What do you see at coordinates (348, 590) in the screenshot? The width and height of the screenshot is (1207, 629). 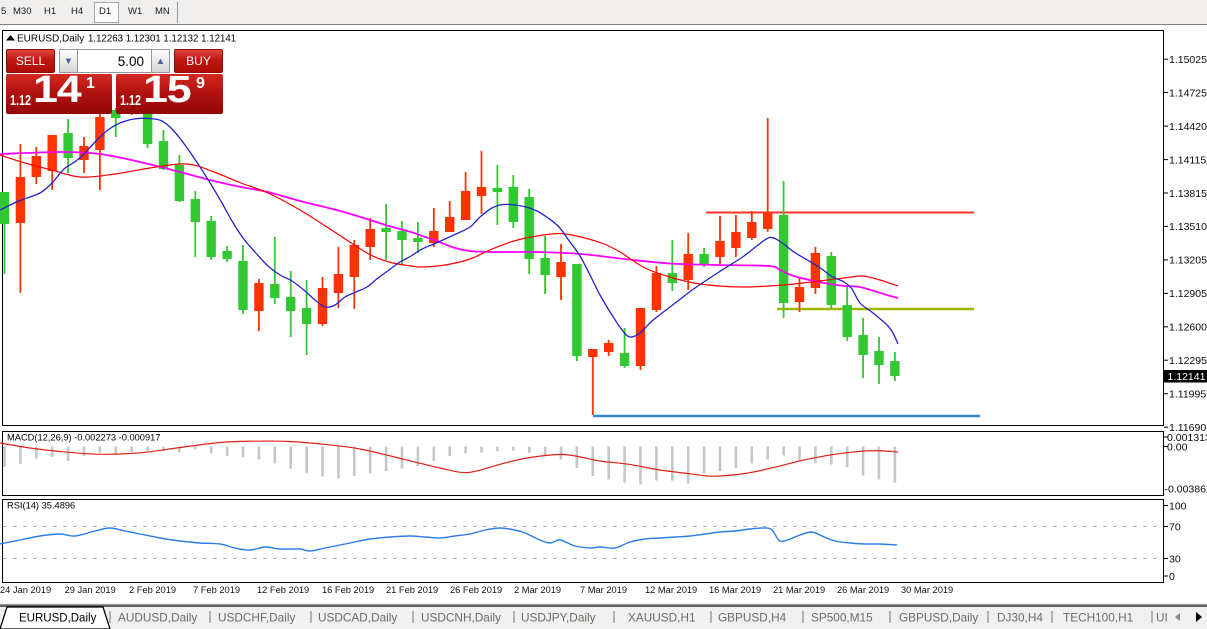 I see `svg-text: 16 Feb 2019` at bounding box center [348, 590].